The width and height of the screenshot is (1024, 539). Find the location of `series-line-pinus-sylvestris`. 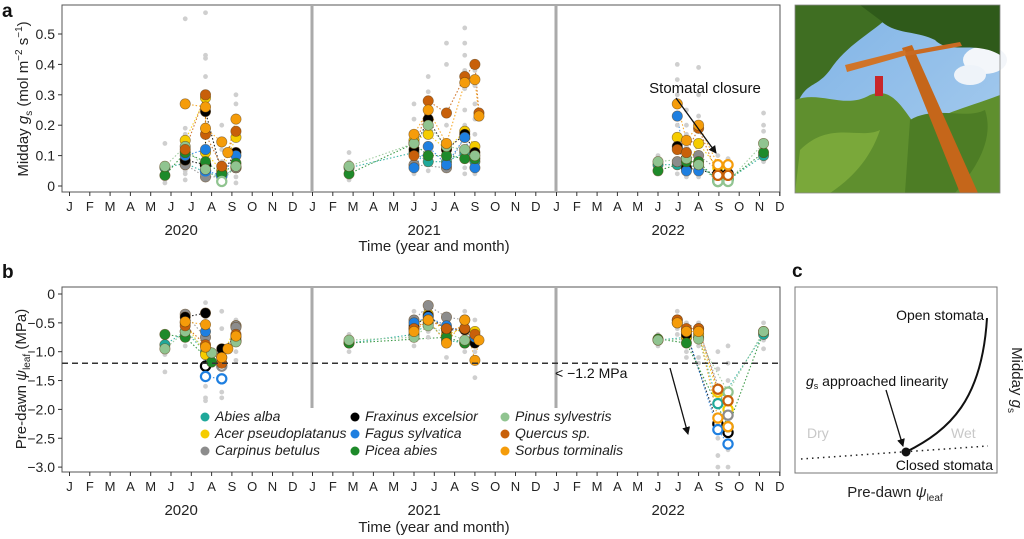

series-line-pinus-sylvestris is located at coordinates (711, 362).